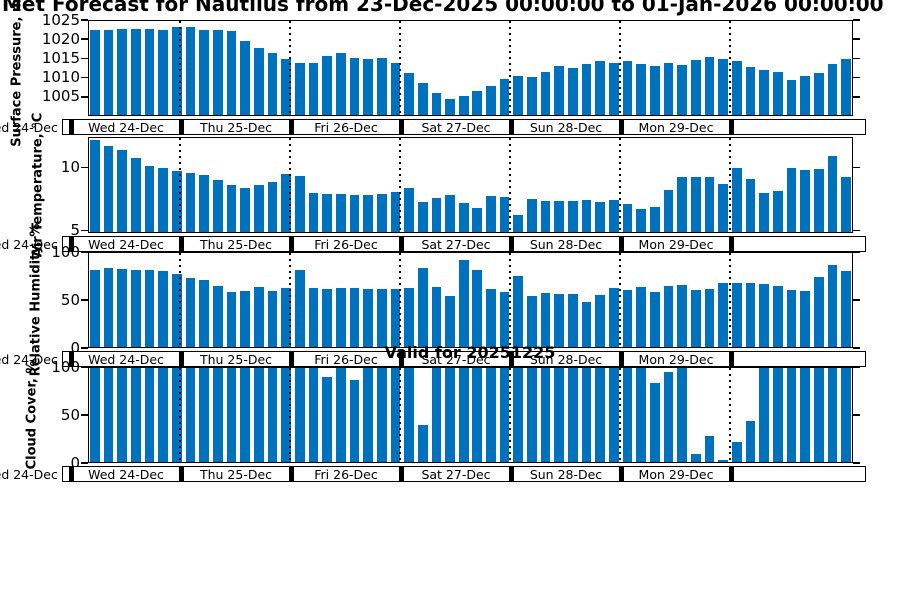  Describe the element at coordinates (70, 167) in the screenshot. I see `y-tick-label: 10` at that location.